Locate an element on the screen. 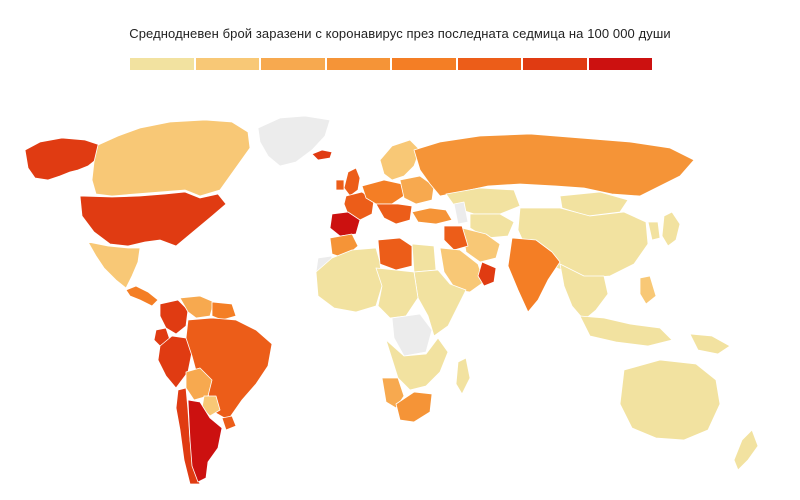  region-india is located at coordinates (534, 275).